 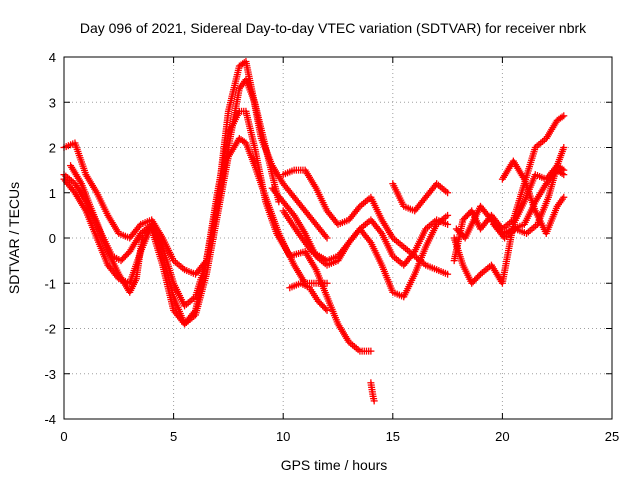 I want to click on x-tick-label: 25, so click(x=612, y=436).